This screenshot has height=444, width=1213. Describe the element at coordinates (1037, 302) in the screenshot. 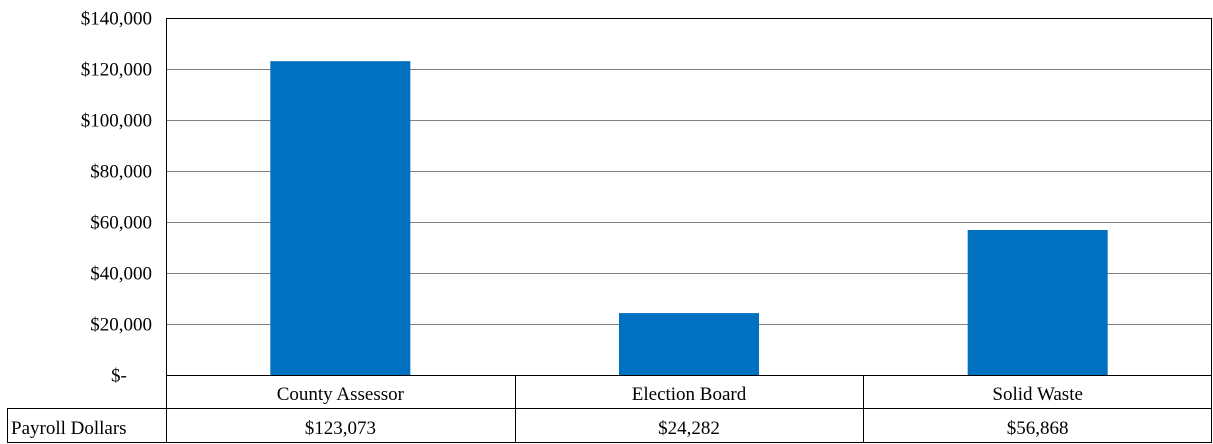

I see `bar-solid-waste` at that location.